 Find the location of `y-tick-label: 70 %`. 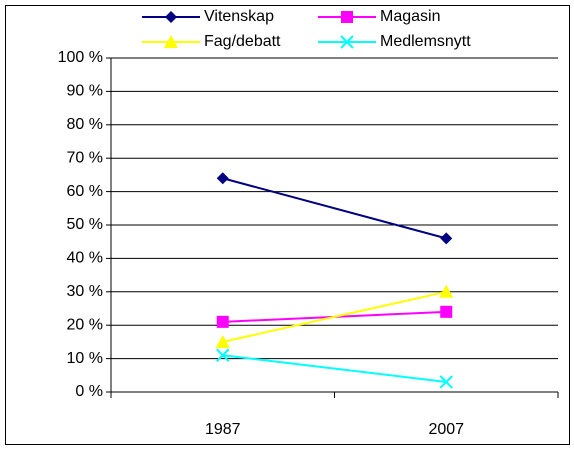

y-tick-label: 70 % is located at coordinates (85, 157).